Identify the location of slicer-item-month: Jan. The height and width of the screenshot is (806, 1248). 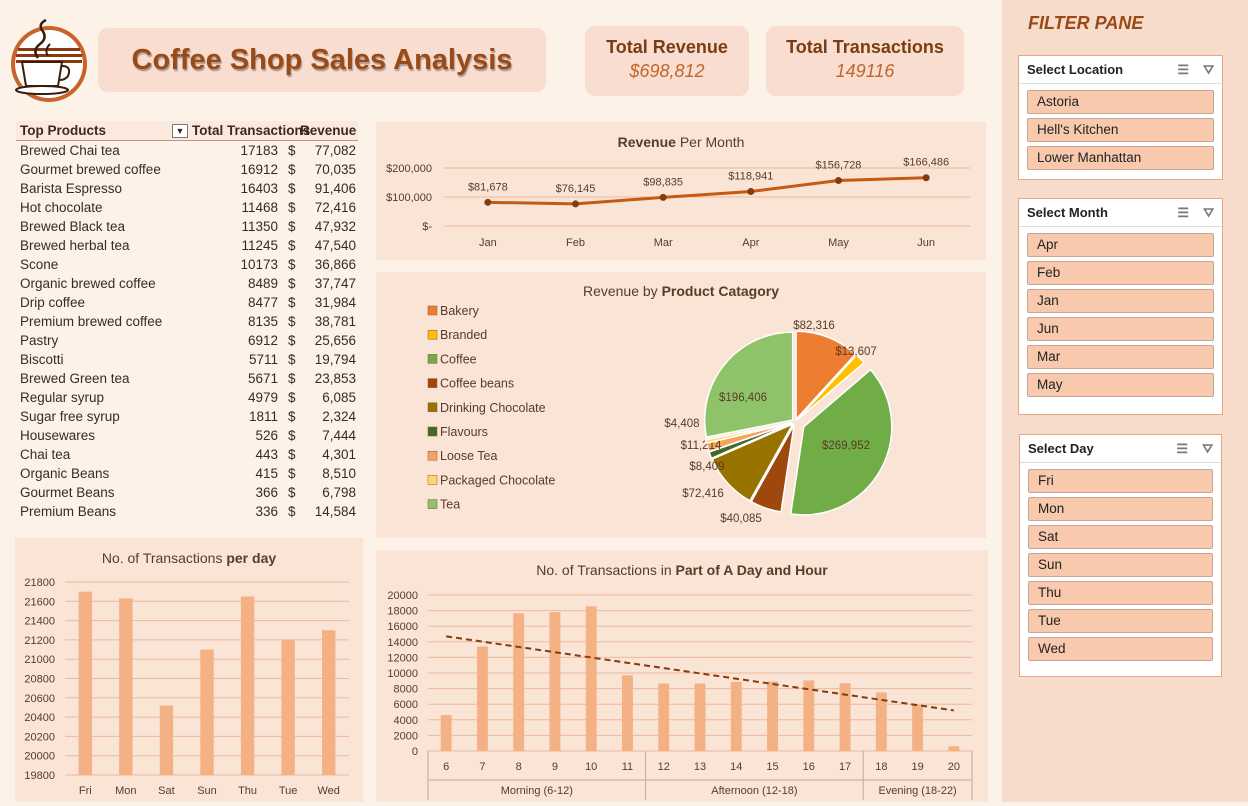
(1120, 301).